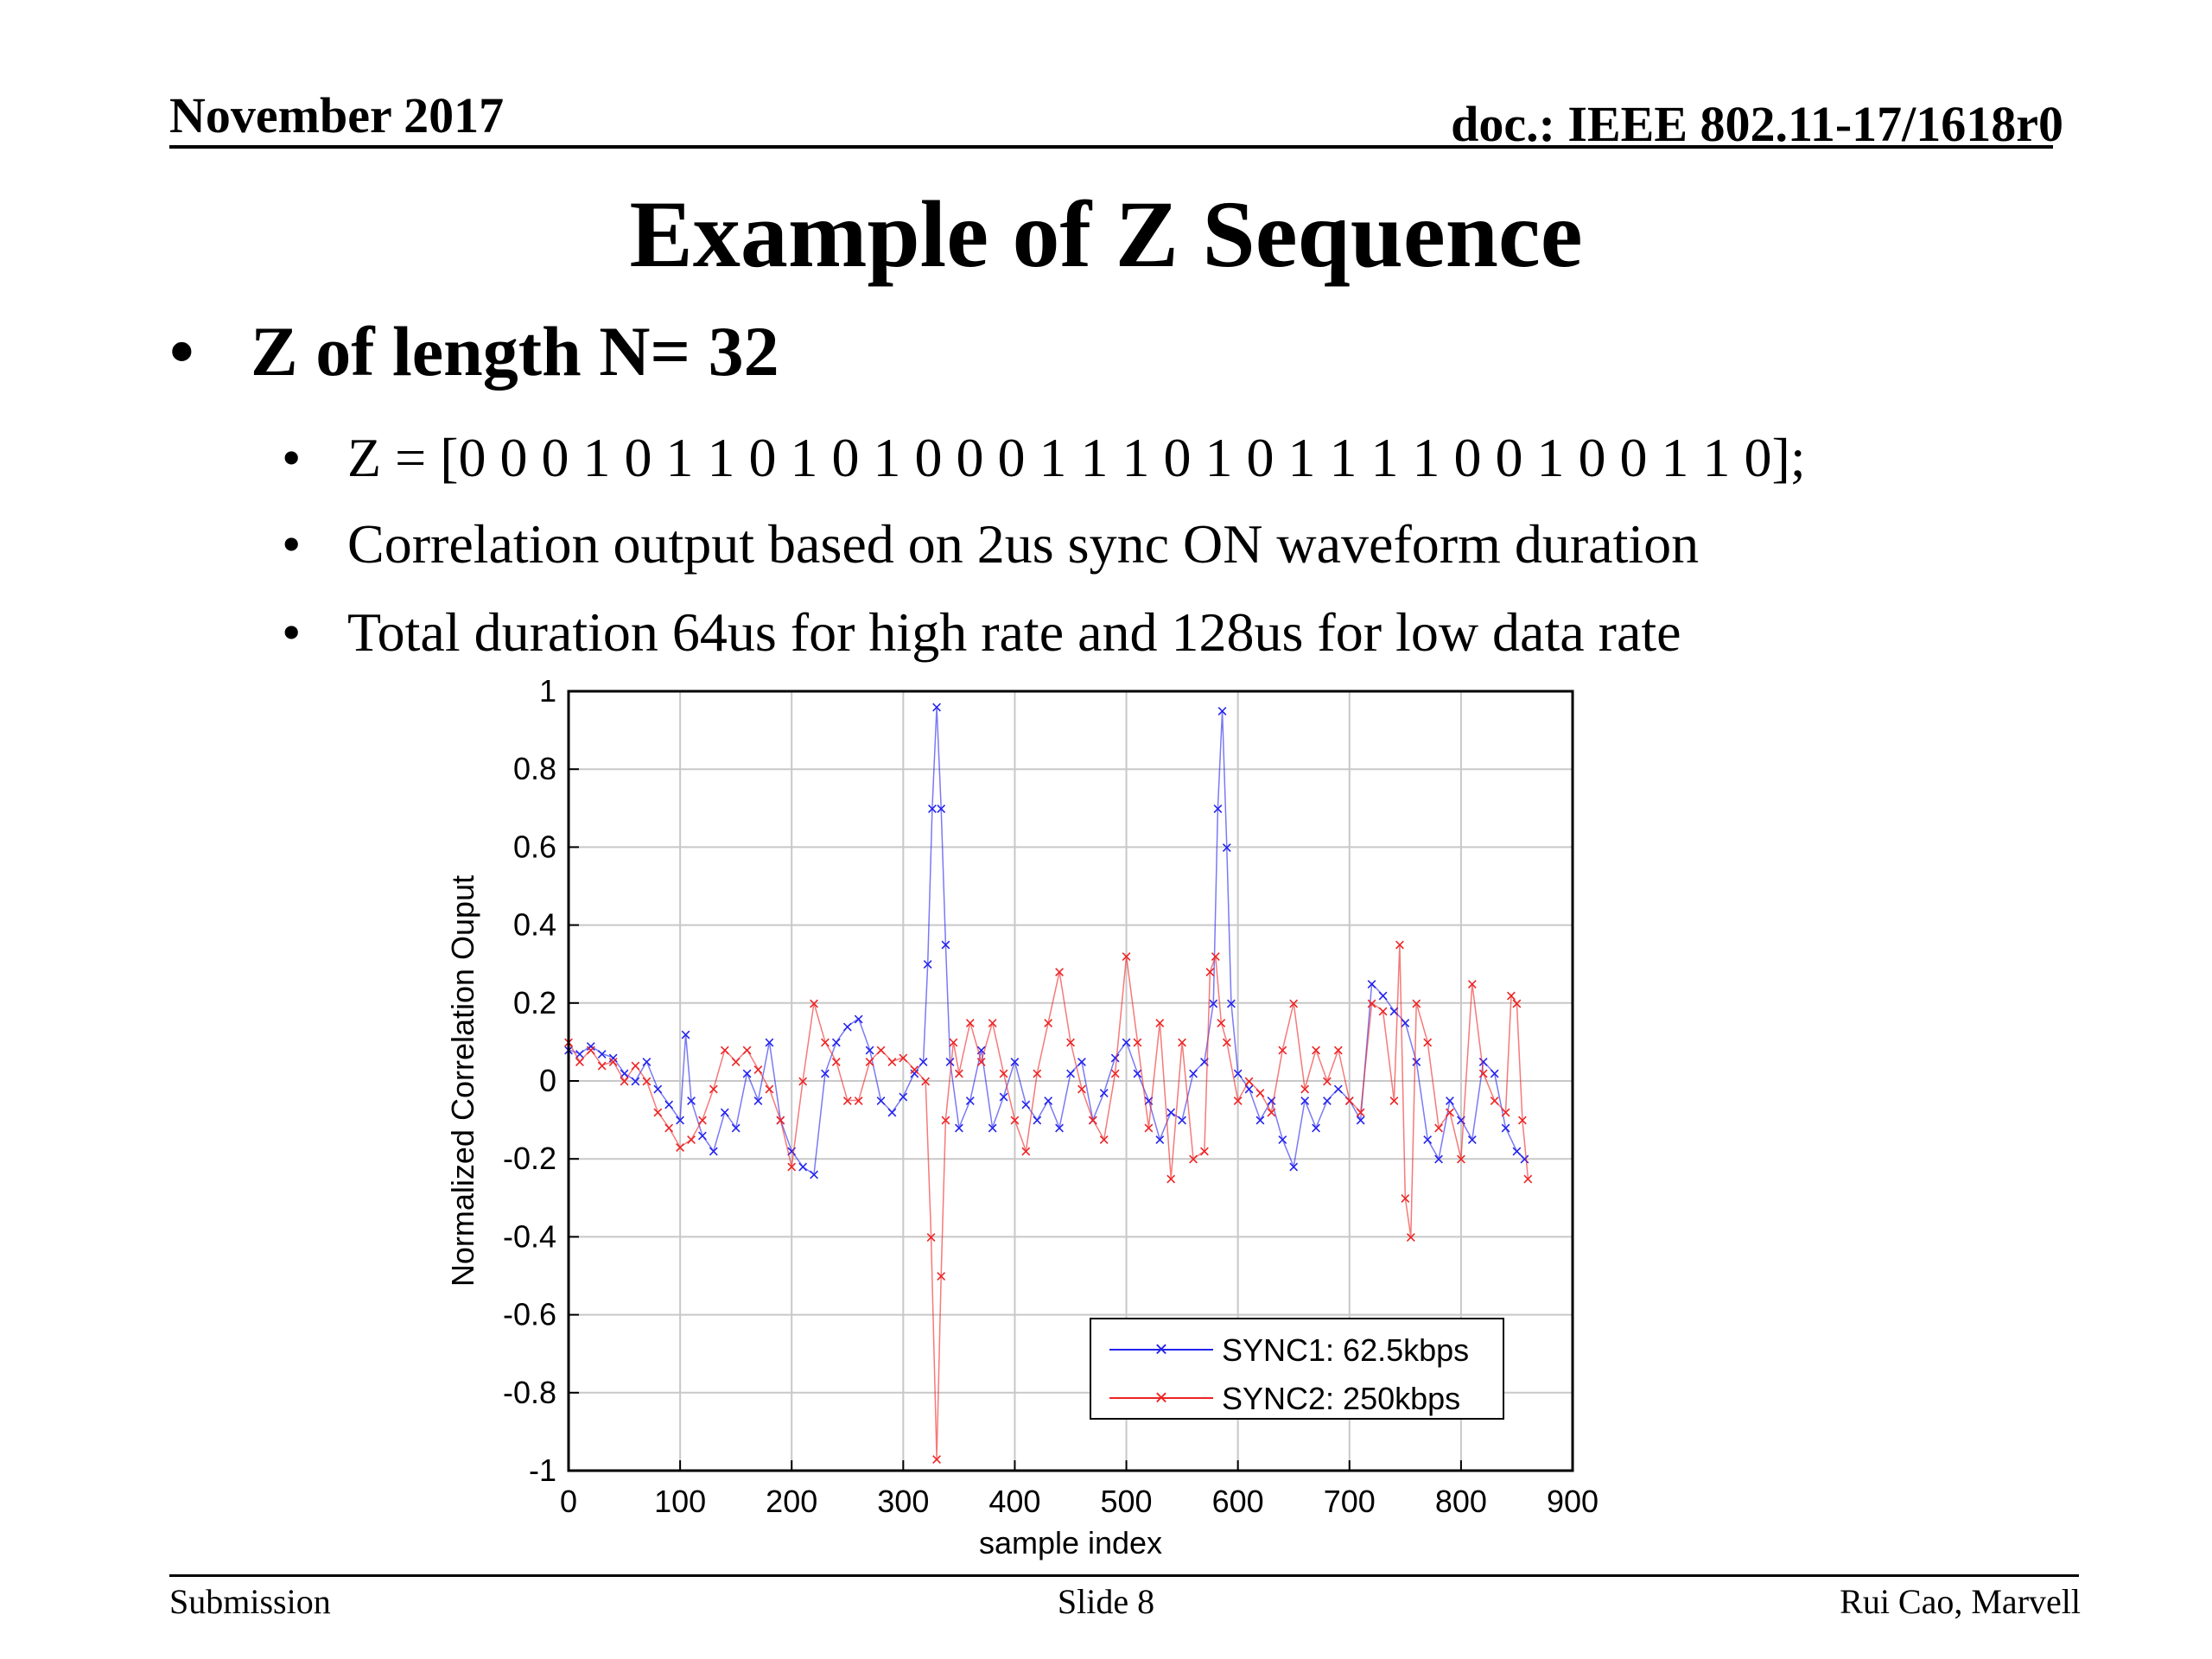 The width and height of the screenshot is (2212, 1659). I want to click on footer-divider, so click(1124, 1575).